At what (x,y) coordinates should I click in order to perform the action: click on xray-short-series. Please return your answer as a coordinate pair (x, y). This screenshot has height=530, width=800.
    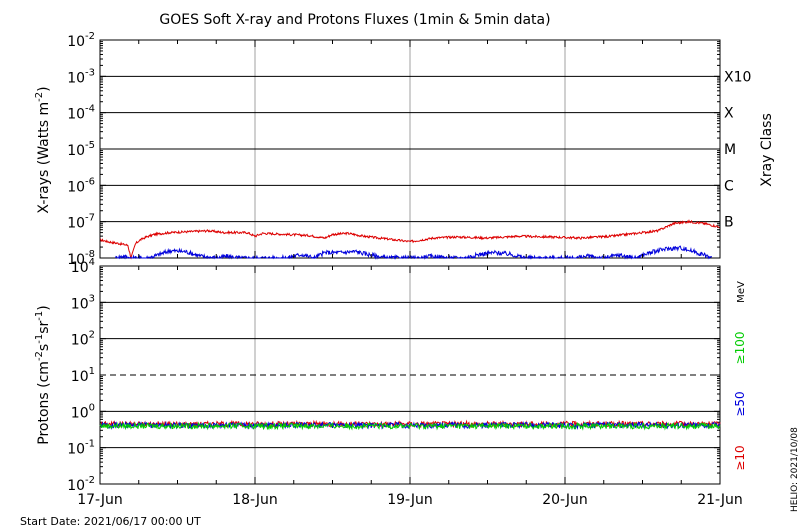
    Looking at the image, I should click on (414, 252).